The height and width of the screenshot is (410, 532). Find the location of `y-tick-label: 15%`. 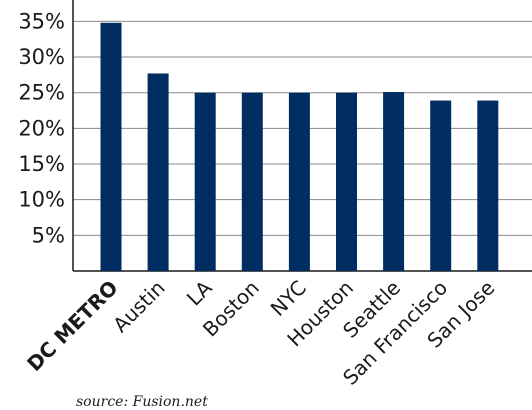

y-tick-label: 15% is located at coordinates (41, 164).